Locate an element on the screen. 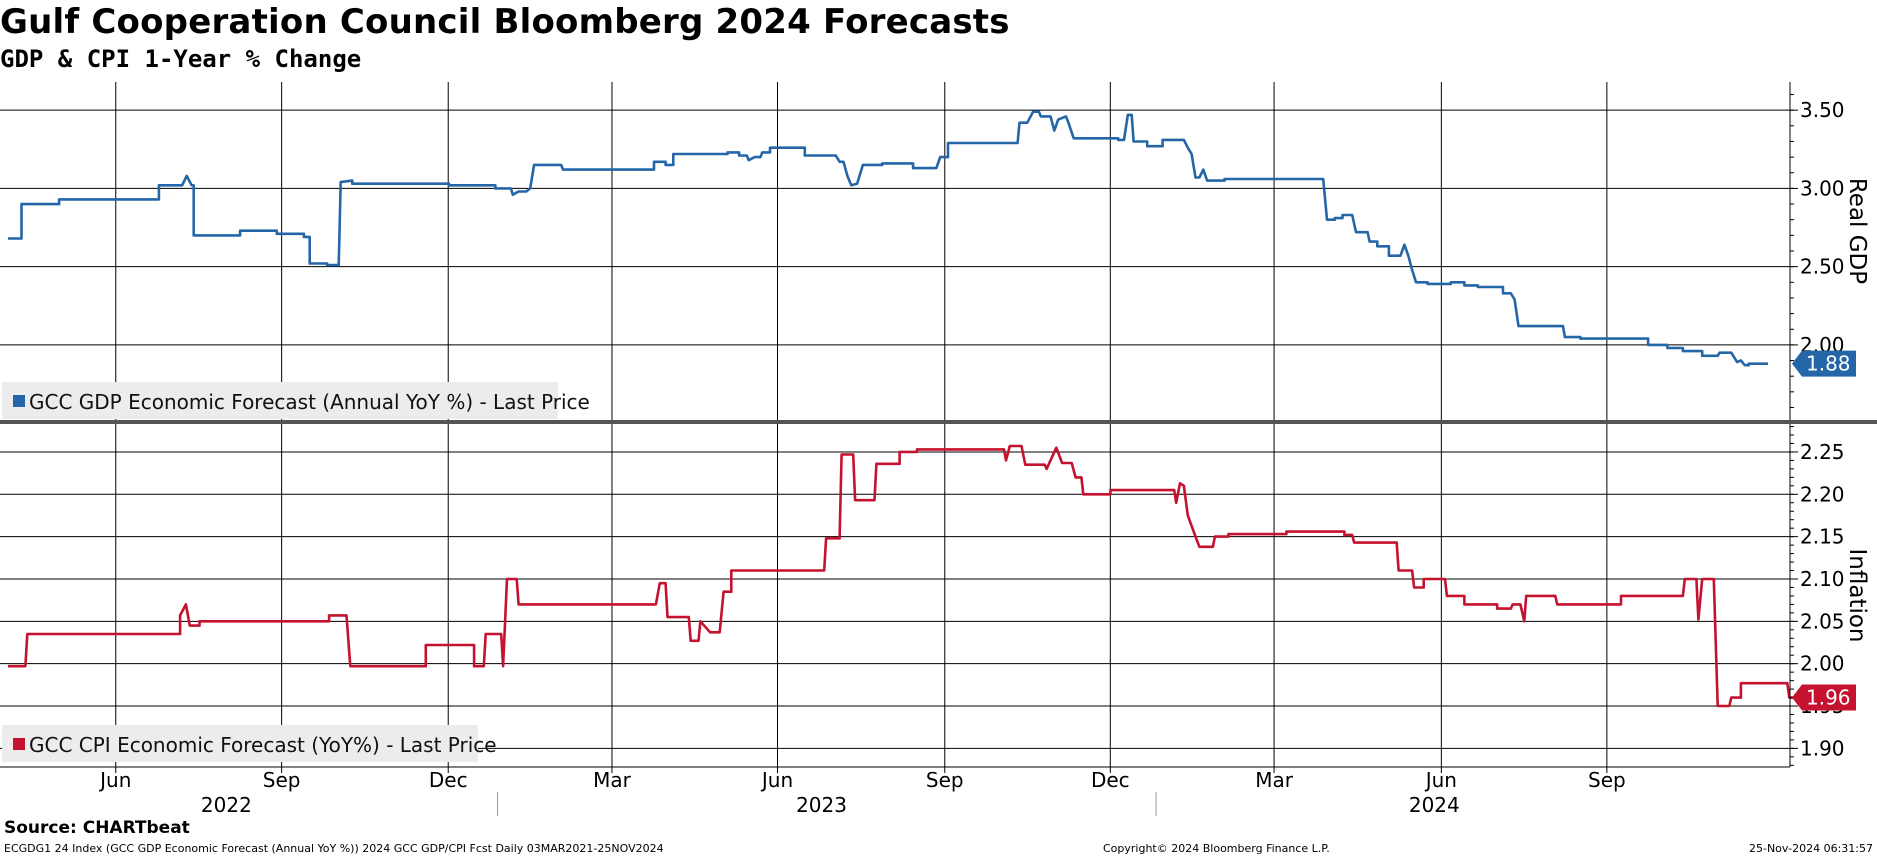 This screenshot has height=859, width=1877. cpi-y-tick-label: 2.20 is located at coordinates (1822, 494).